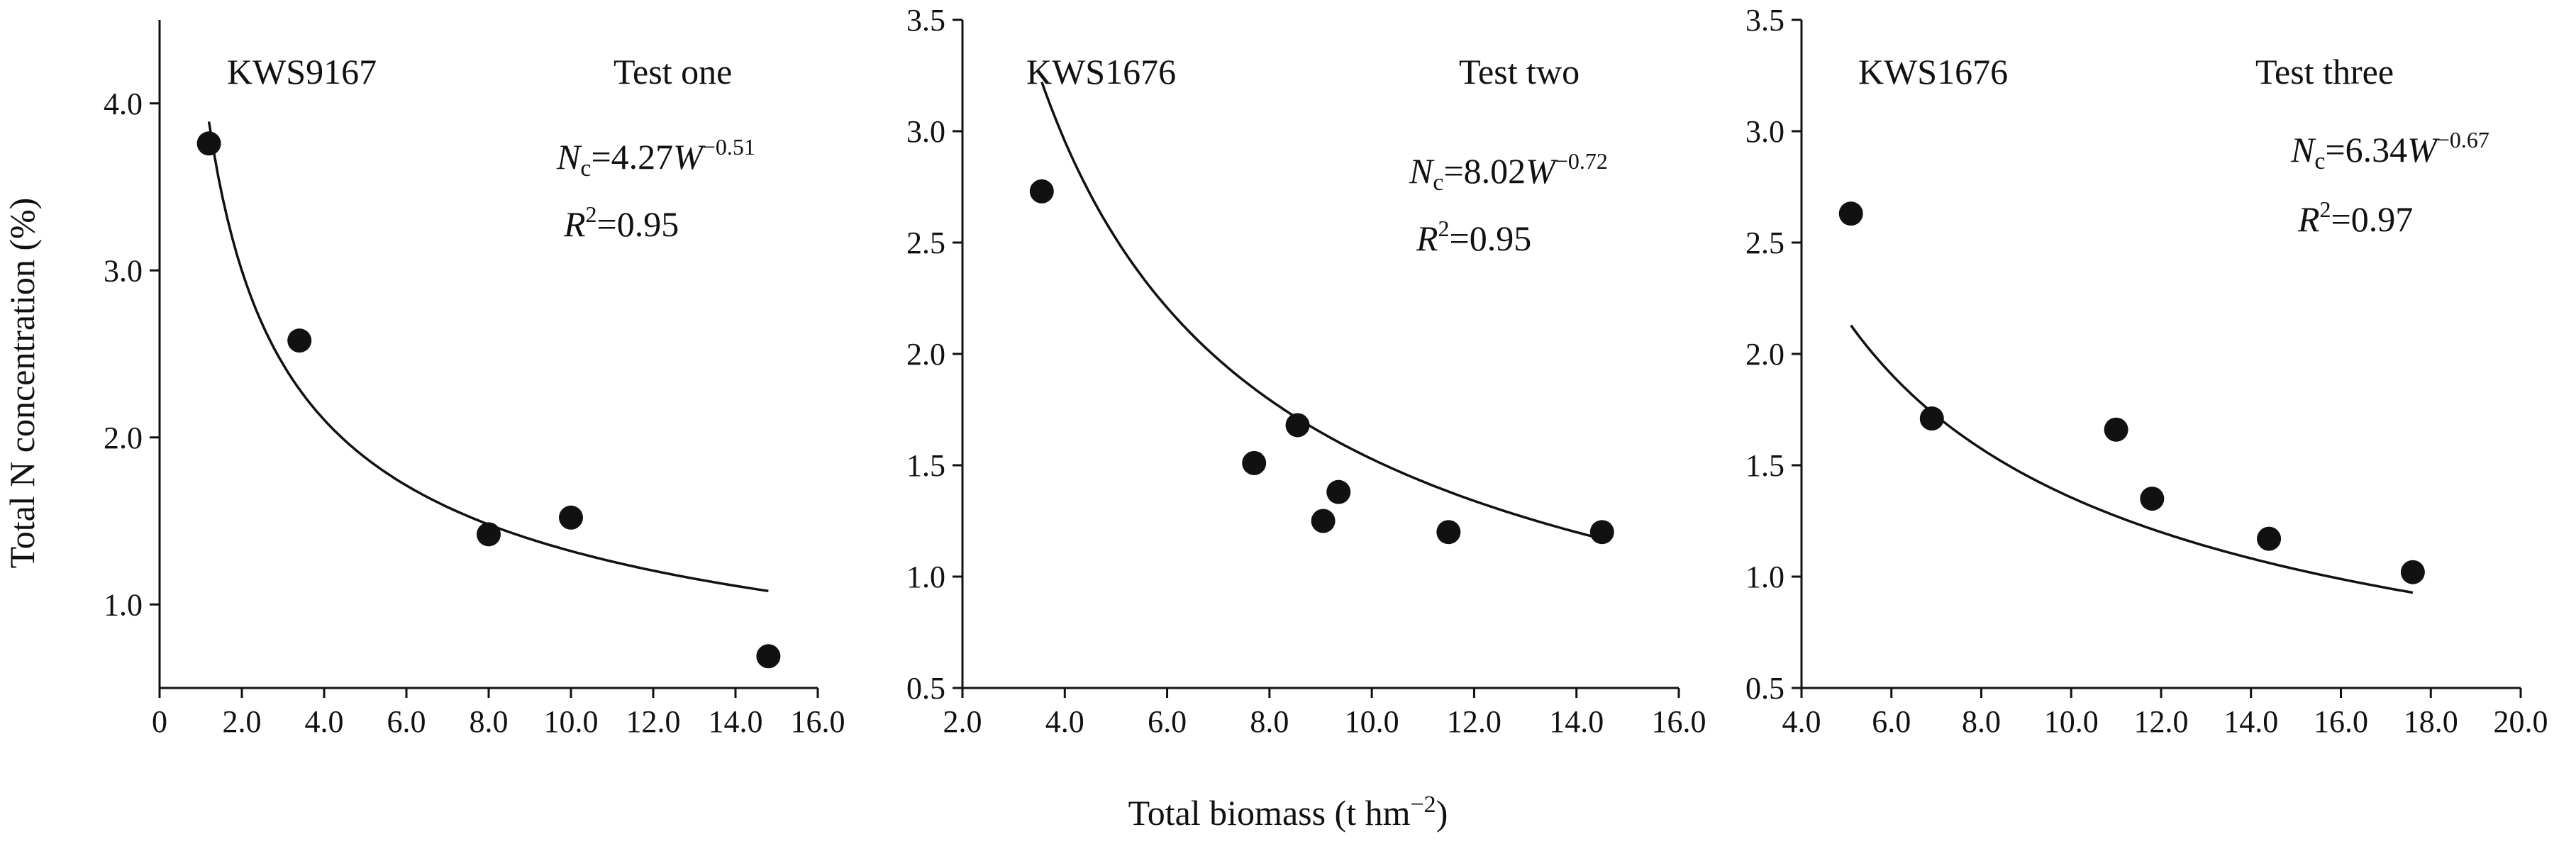  Describe the element at coordinates (2431, 722) in the screenshot. I see `x-tick-label: 18.0` at that location.